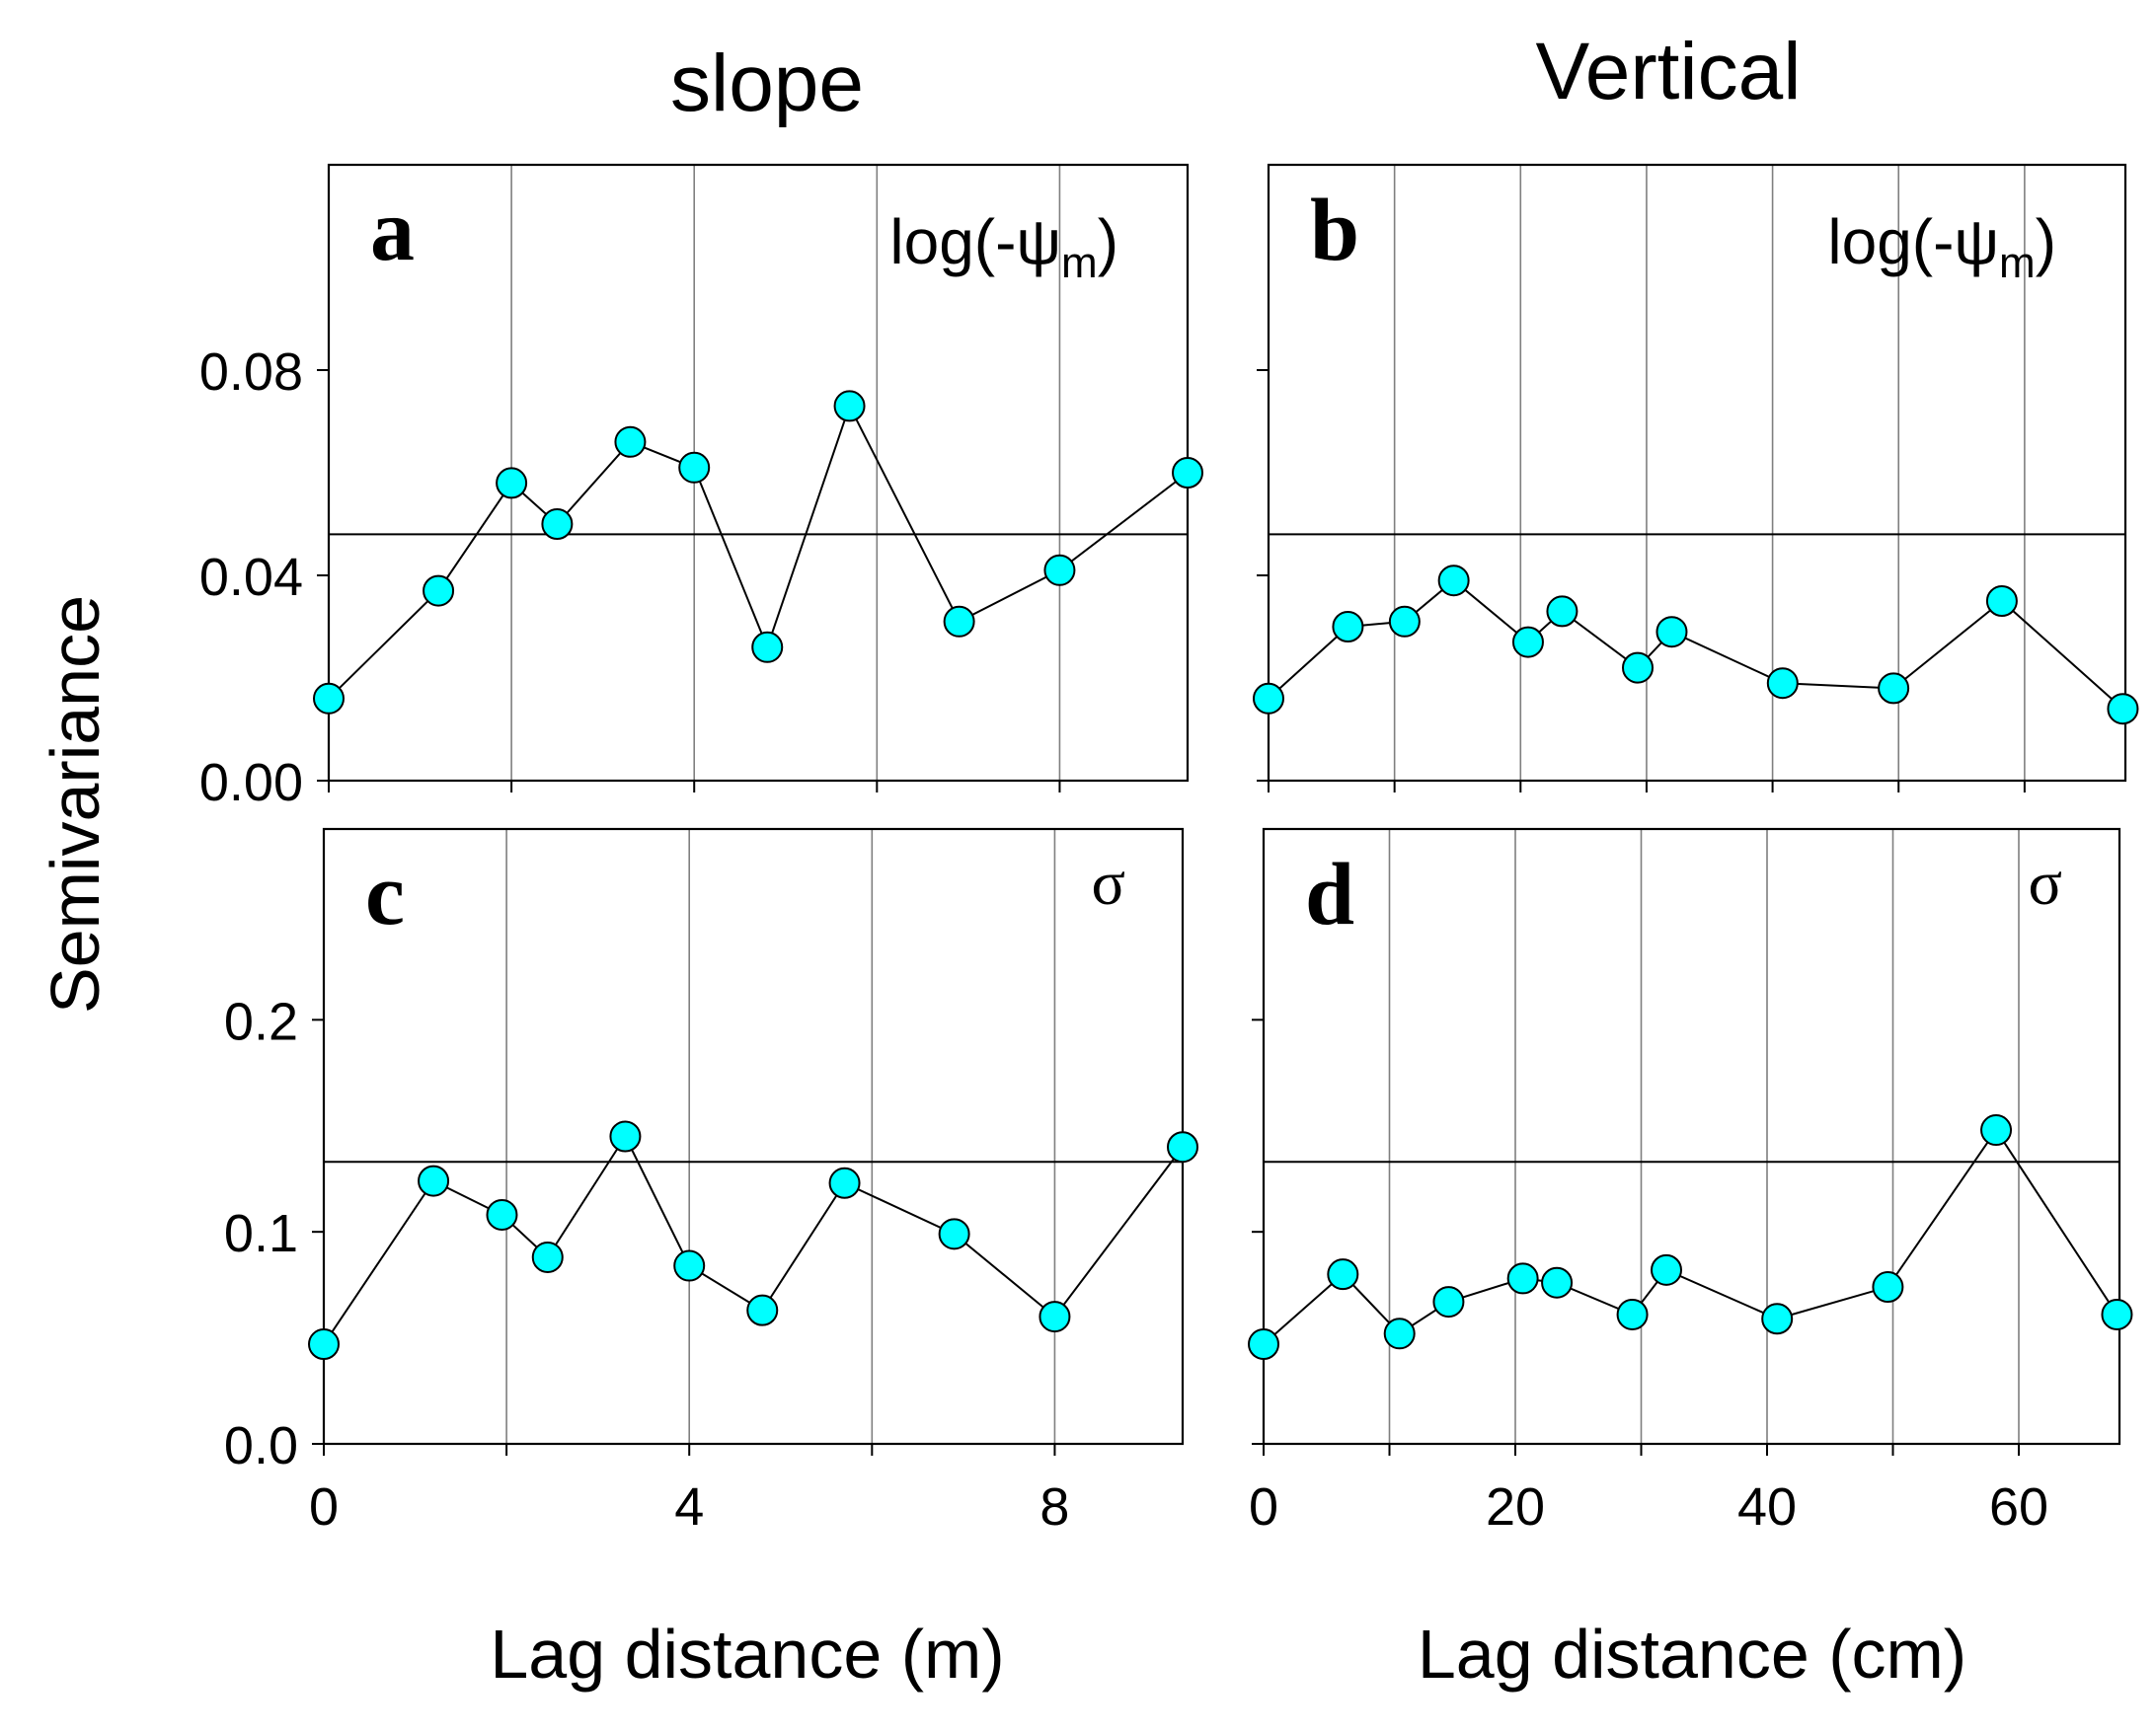  What do you see at coordinates (392, 230) in the screenshot?
I see `panel-label: a` at bounding box center [392, 230].